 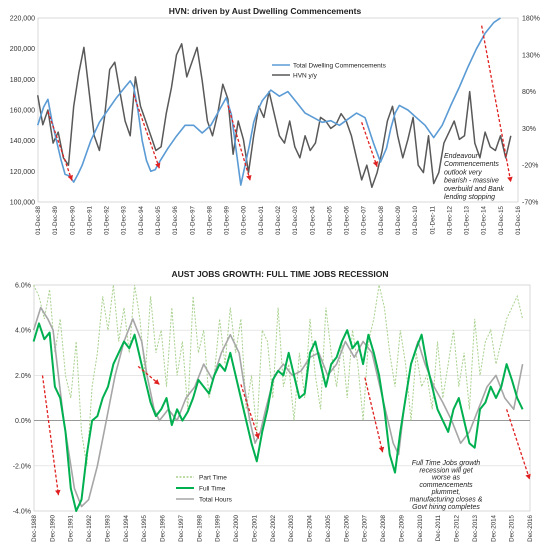 I want to click on x-tick-label: Dec-2008, so click(x=383, y=527).